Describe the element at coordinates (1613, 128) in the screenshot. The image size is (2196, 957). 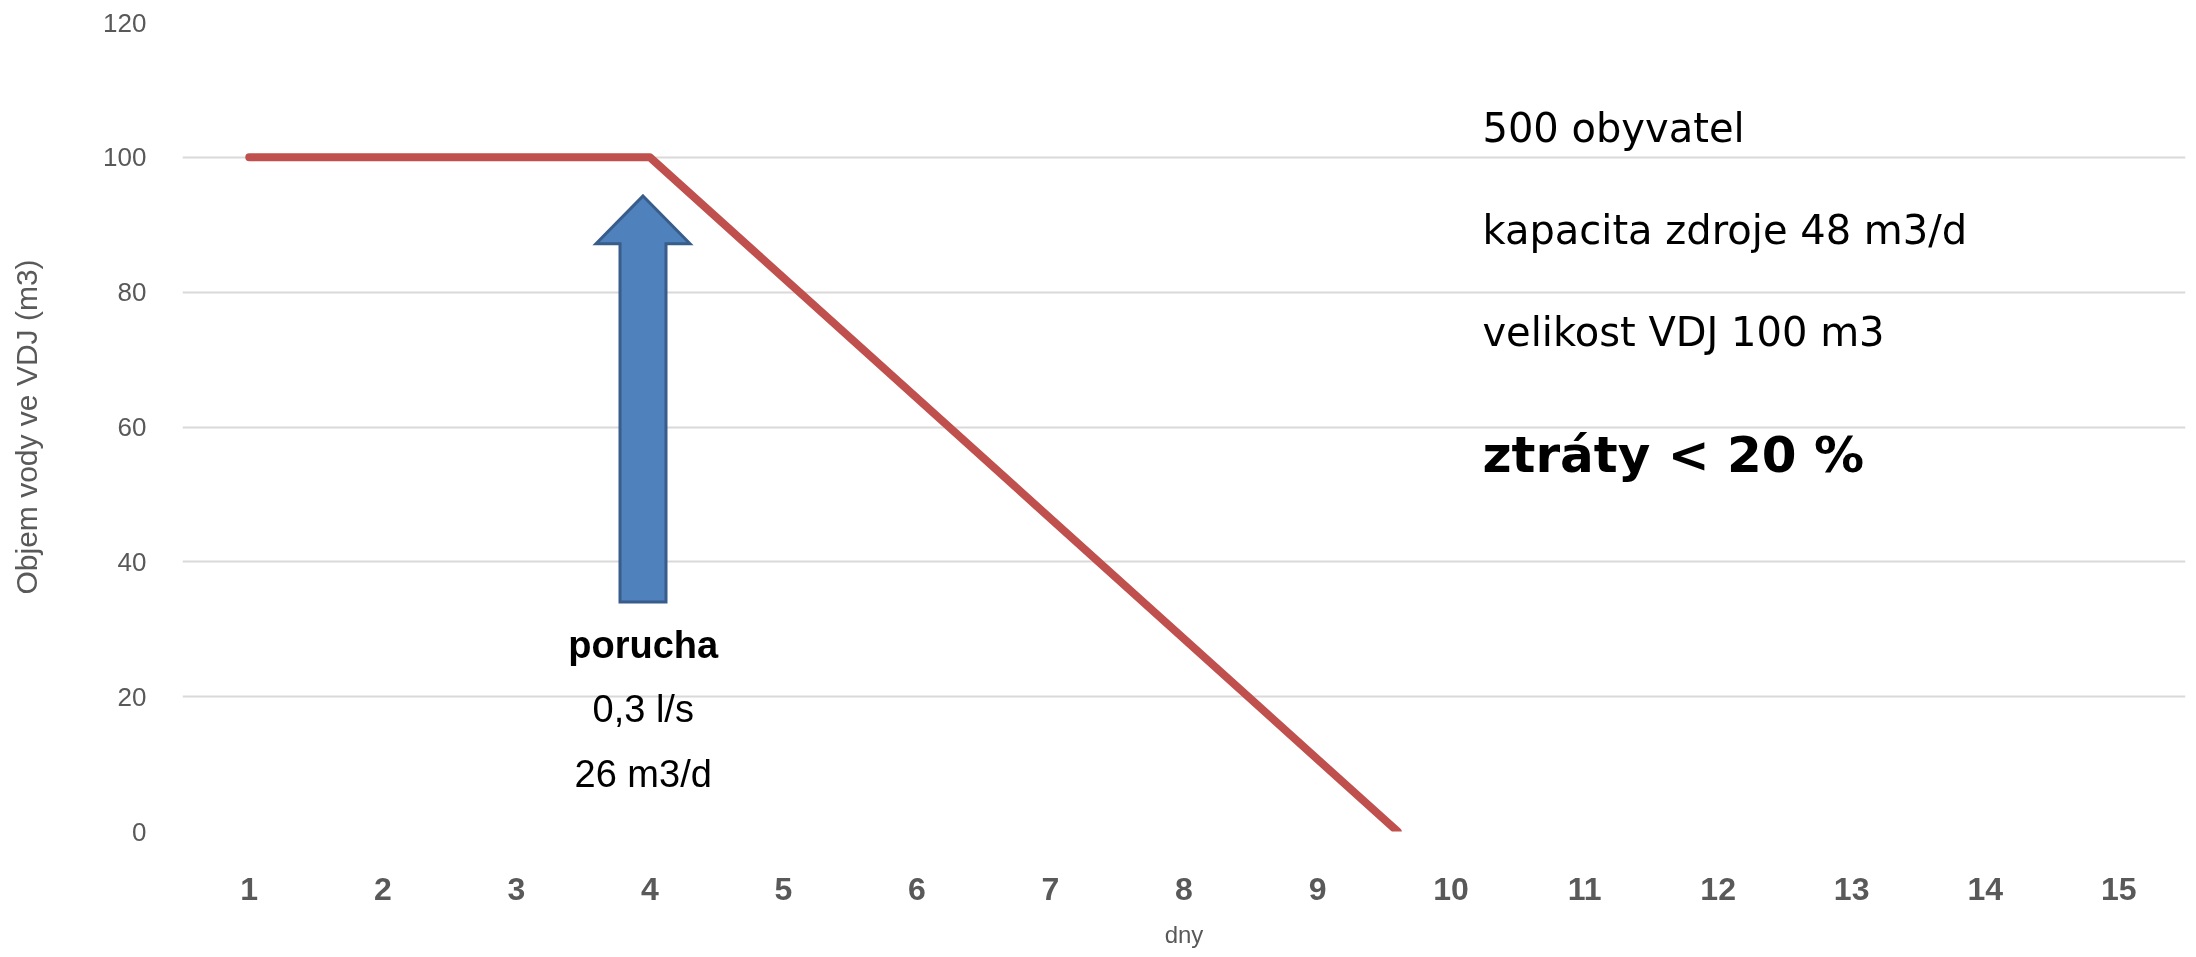
I see `annotation: 500 obyvatel` at that location.